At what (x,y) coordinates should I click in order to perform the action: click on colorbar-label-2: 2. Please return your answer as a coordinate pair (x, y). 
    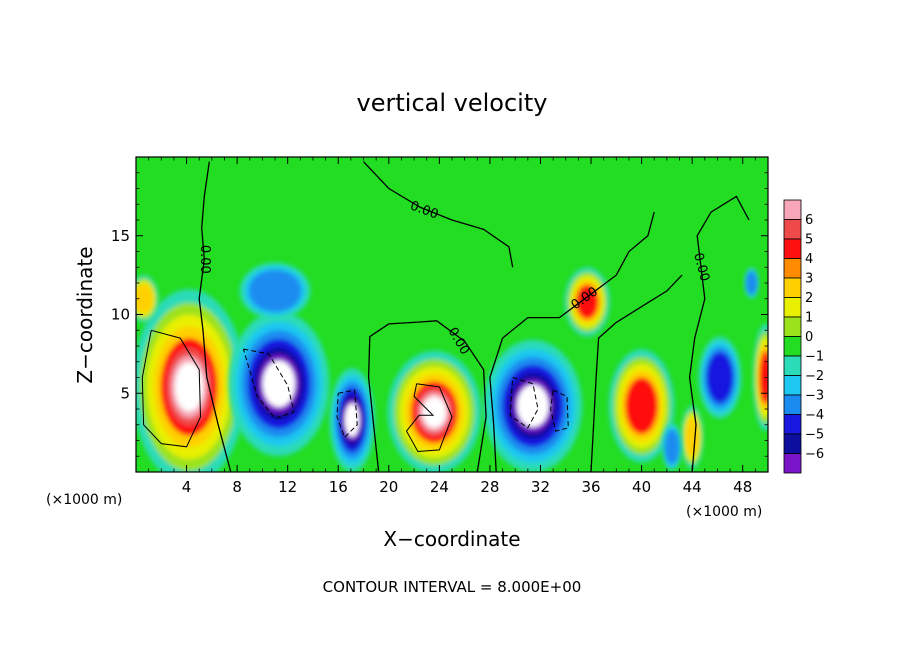
    Looking at the image, I should click on (809, 298).